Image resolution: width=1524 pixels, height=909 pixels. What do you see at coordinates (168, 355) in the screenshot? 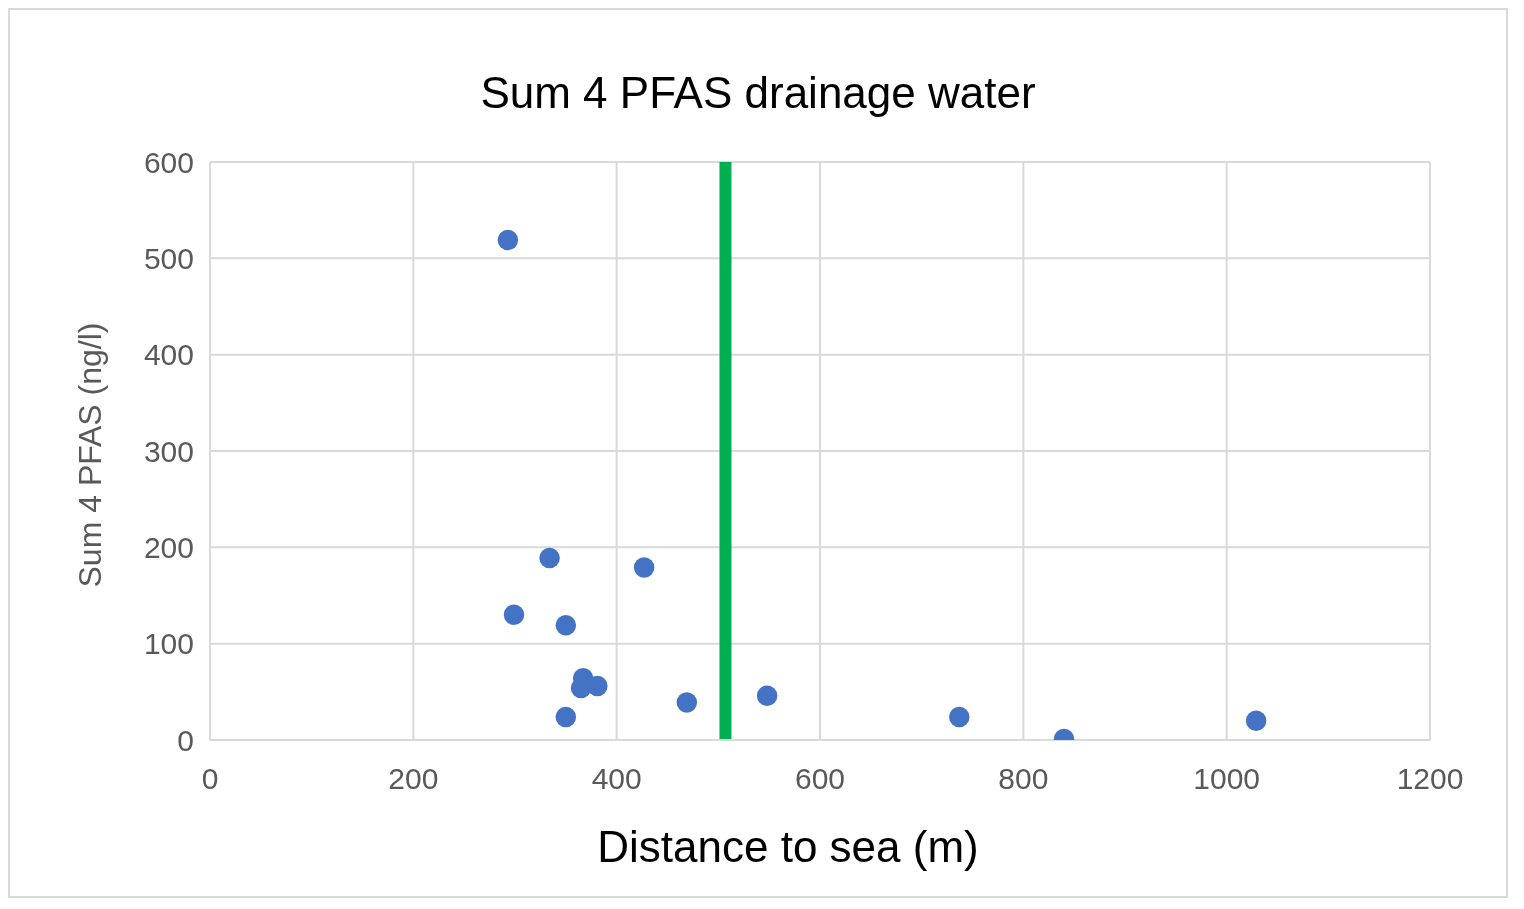
I see `y-tick-label: 400` at bounding box center [168, 355].